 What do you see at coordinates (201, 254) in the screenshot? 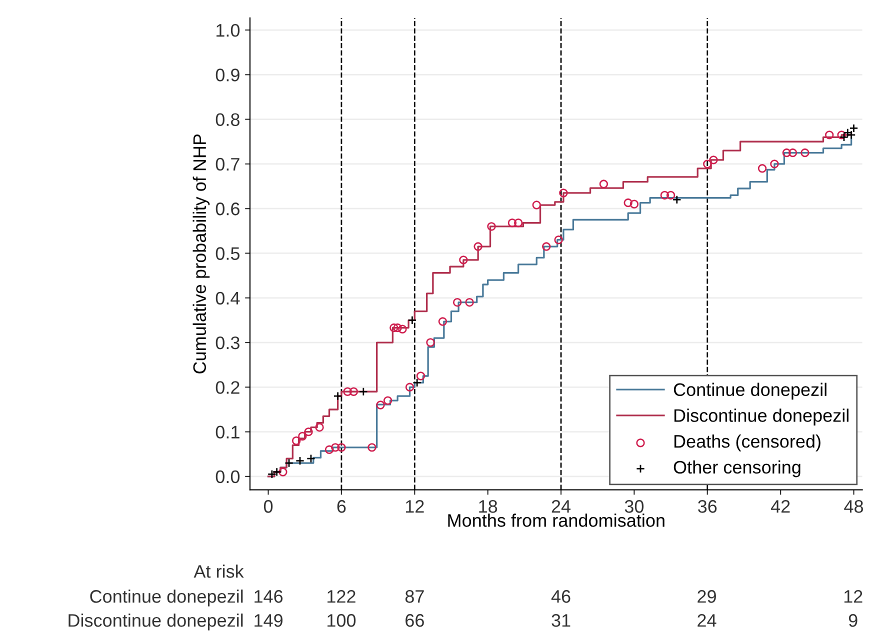
I see `y-axis-title: Cumulative probability of NHP` at bounding box center [201, 254].